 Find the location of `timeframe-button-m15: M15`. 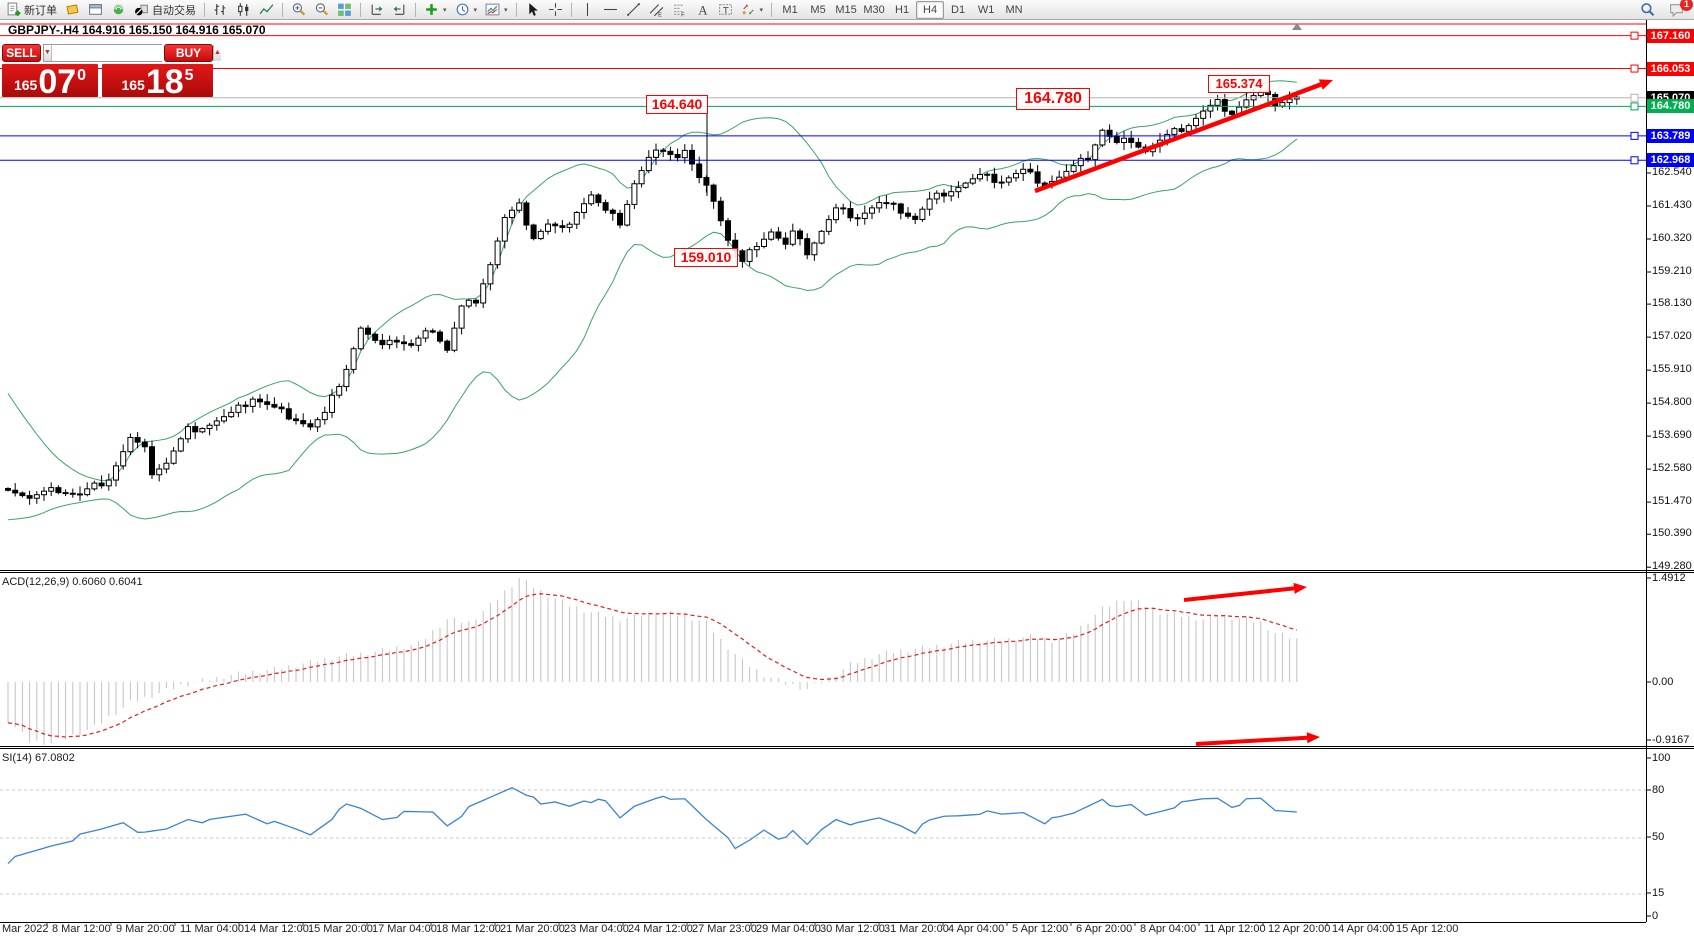

timeframe-button-m15: M15 is located at coordinates (846, 9).